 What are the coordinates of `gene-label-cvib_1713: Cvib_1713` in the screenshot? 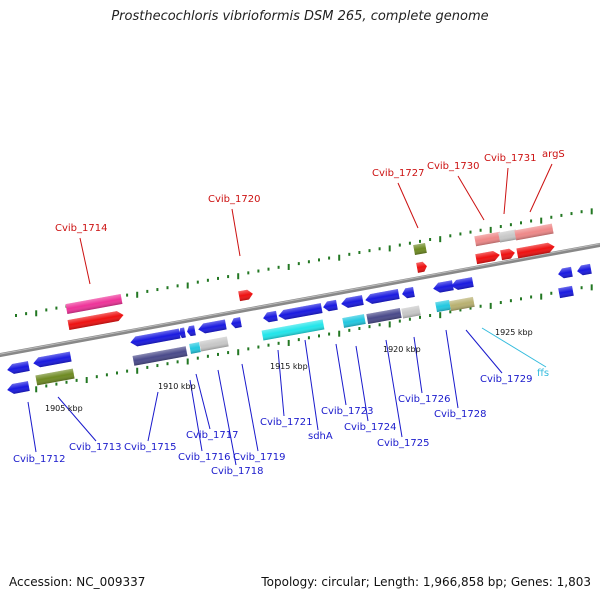 It's located at (95, 447).